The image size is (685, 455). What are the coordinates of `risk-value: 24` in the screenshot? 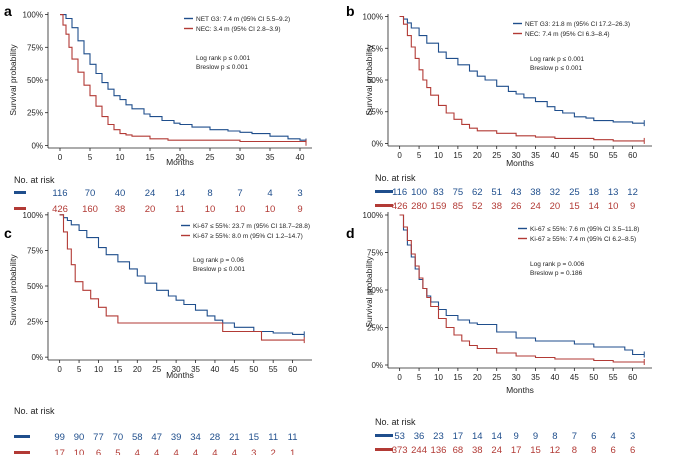 It's located at (496, 450).